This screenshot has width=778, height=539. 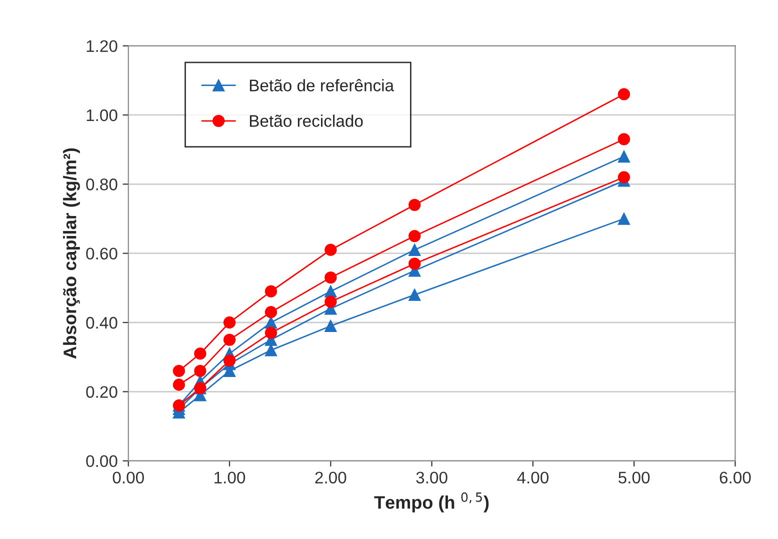 What do you see at coordinates (128, 478) in the screenshot?
I see `x-tick-label: 0.00` at bounding box center [128, 478].